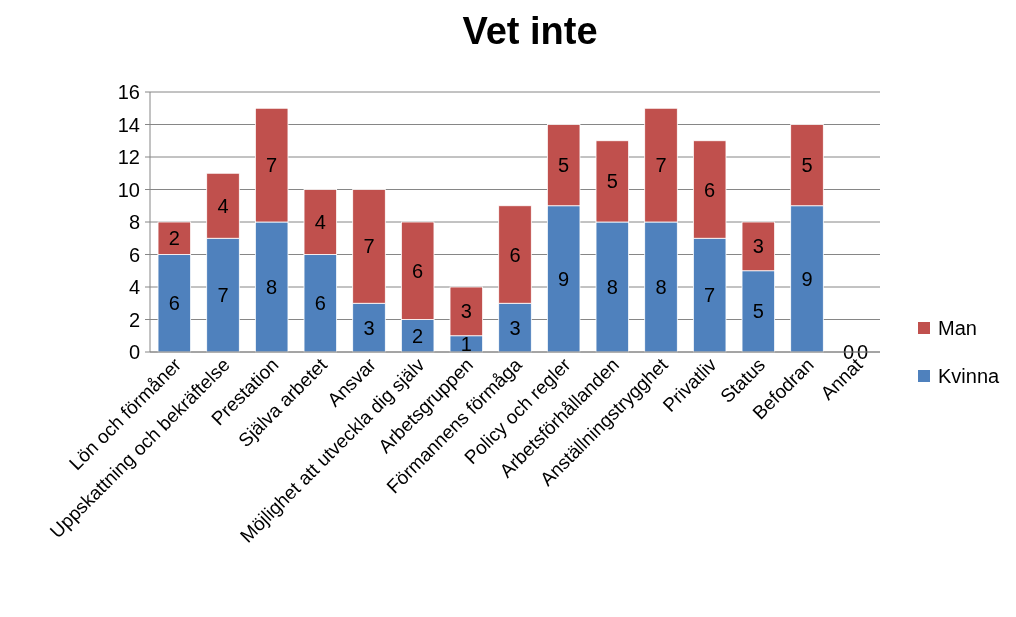  What do you see at coordinates (128, 92) in the screenshot?
I see `y-tick-label: 16` at bounding box center [128, 92].